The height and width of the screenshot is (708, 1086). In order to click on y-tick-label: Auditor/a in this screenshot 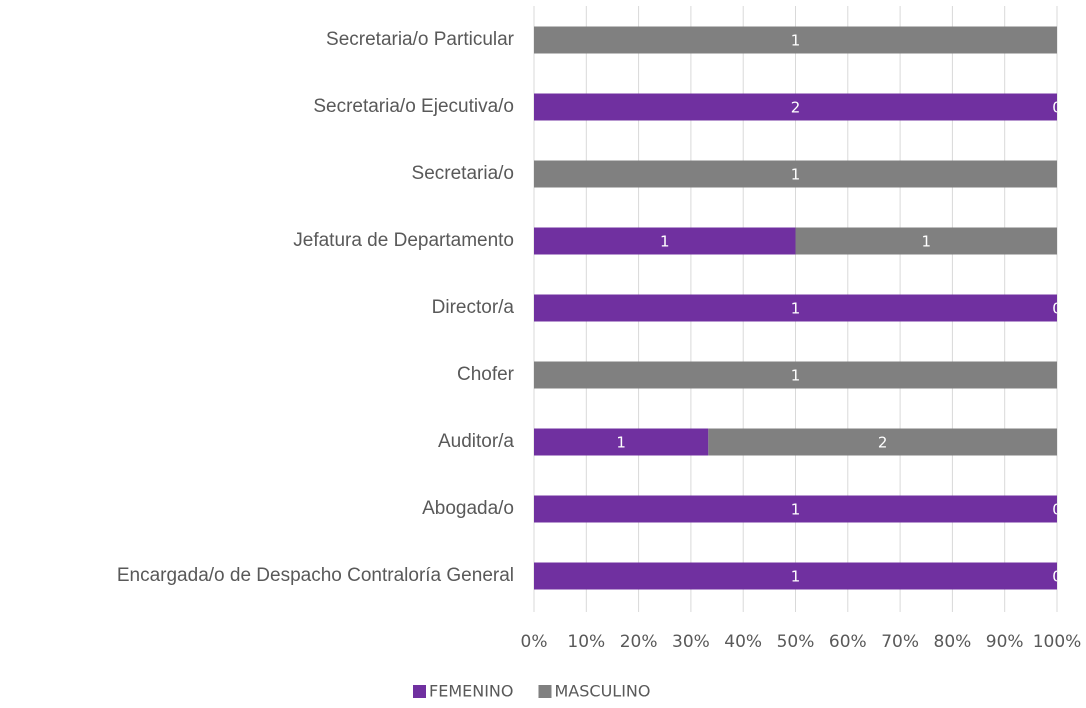, I will do `click(476, 441)`.